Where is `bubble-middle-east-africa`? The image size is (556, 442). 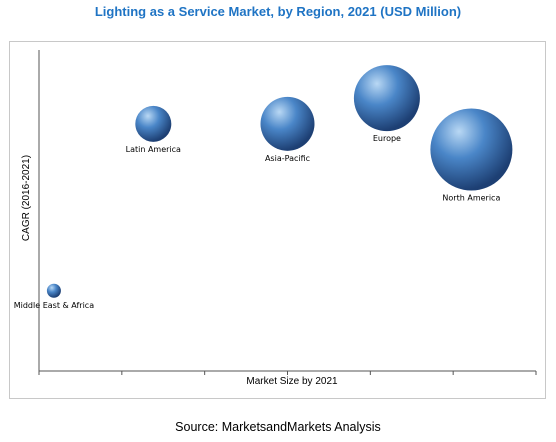
bubble-middle-east-africa is located at coordinates (53, 290).